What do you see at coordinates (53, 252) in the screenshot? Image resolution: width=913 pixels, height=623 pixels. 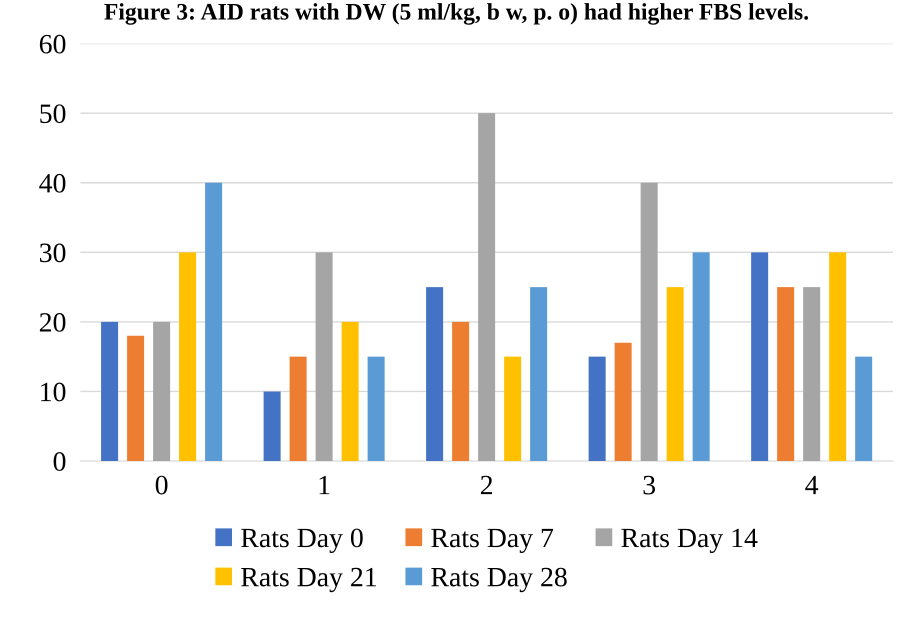 I see `y-tick-label: 30` at bounding box center [53, 252].